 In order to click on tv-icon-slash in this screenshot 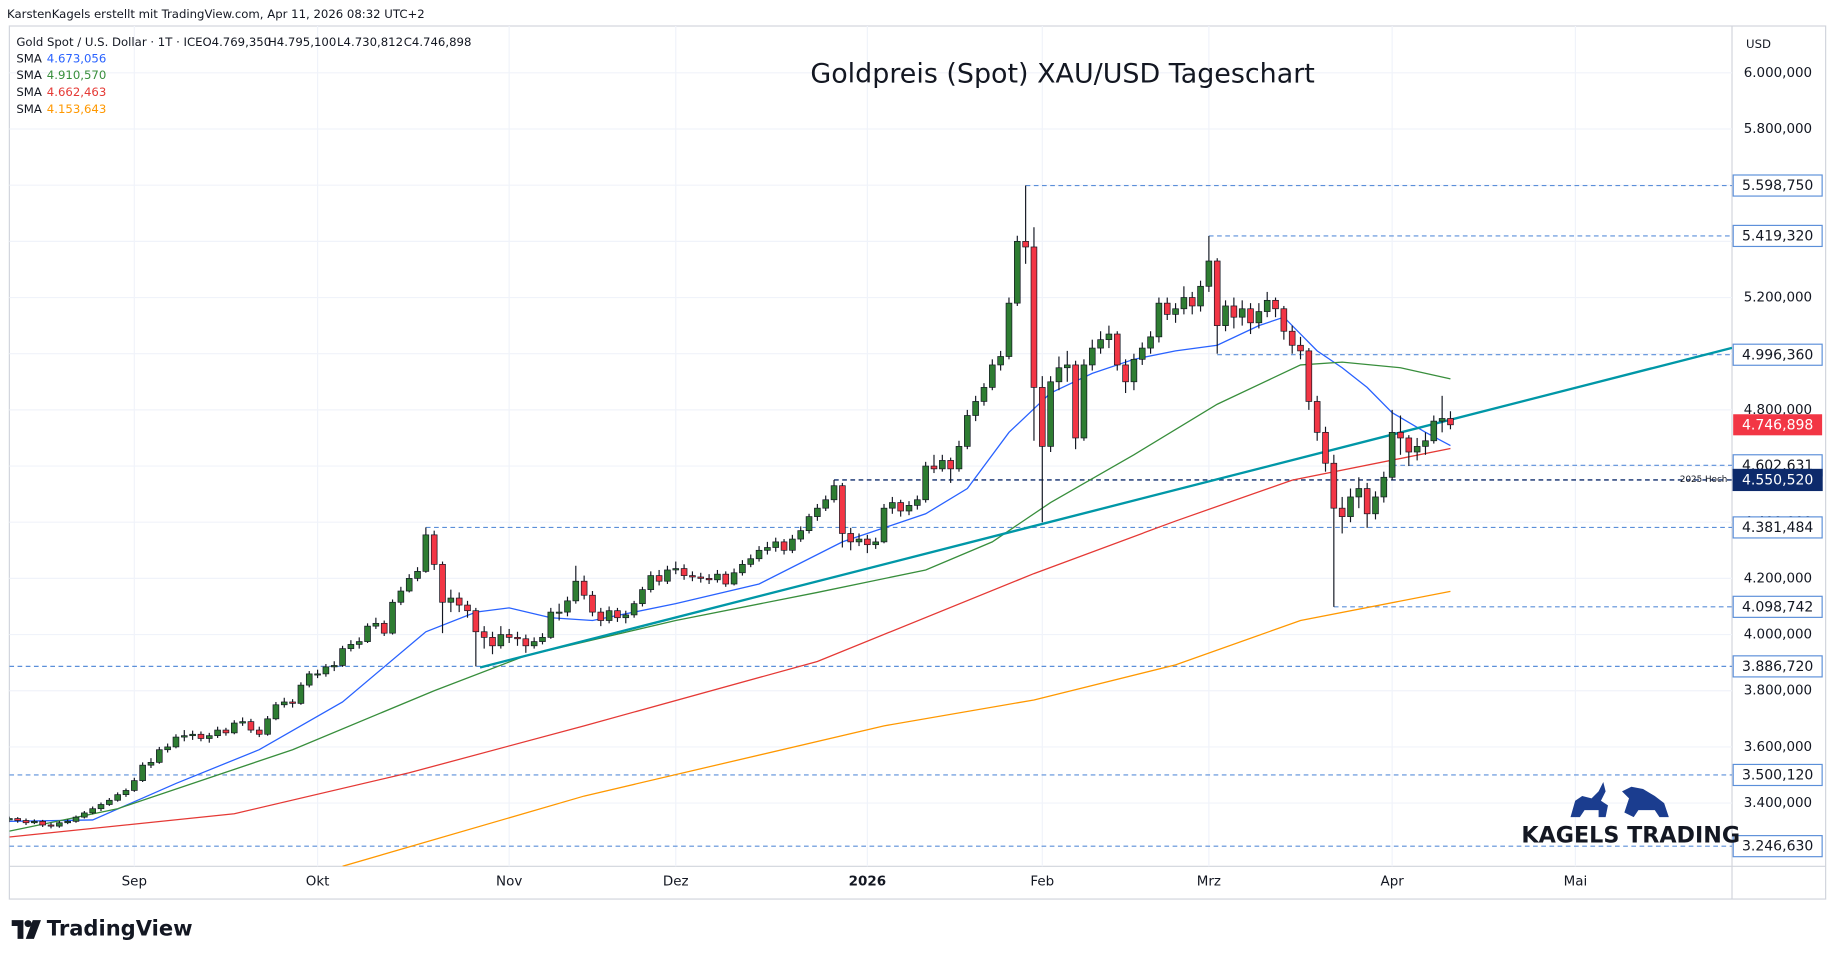, I will do `click(33, 929)`.